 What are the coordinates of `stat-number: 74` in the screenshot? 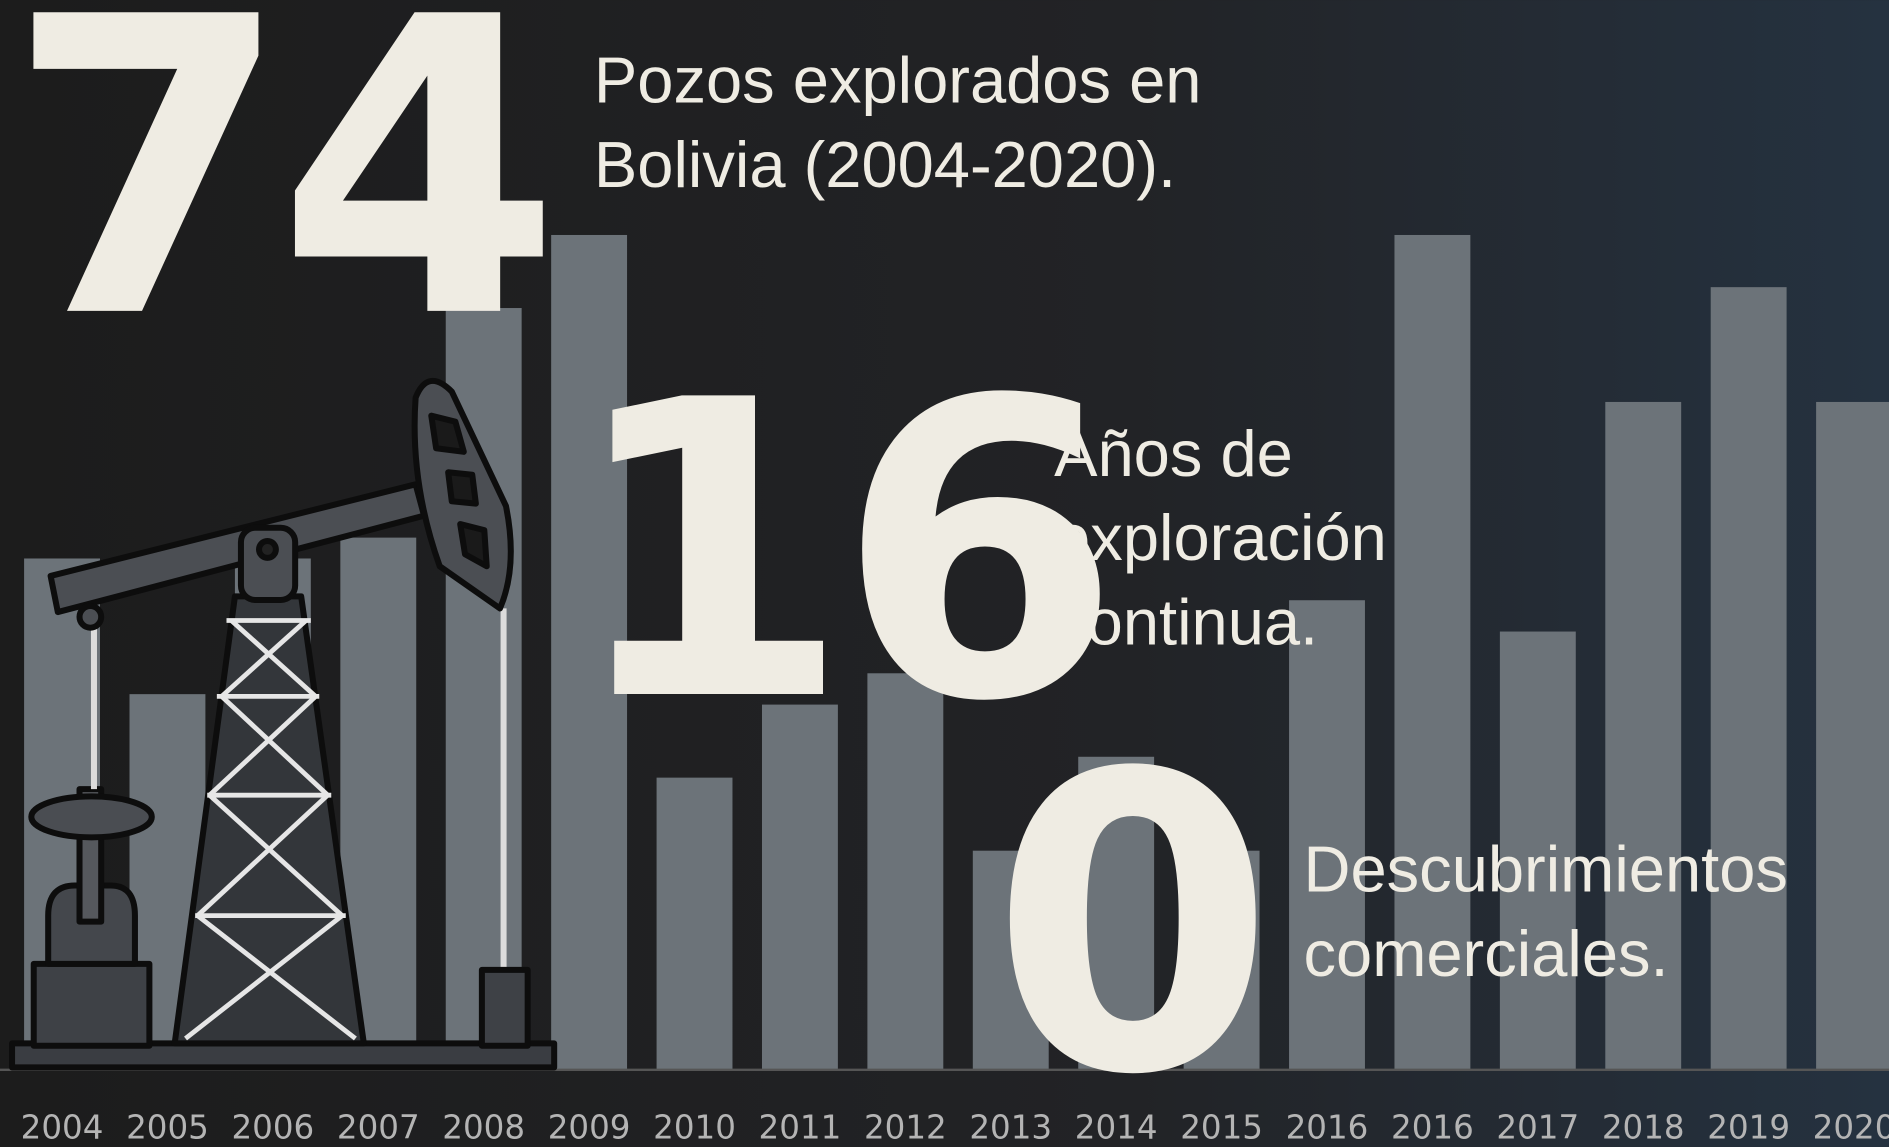 It's located at (276, 204).